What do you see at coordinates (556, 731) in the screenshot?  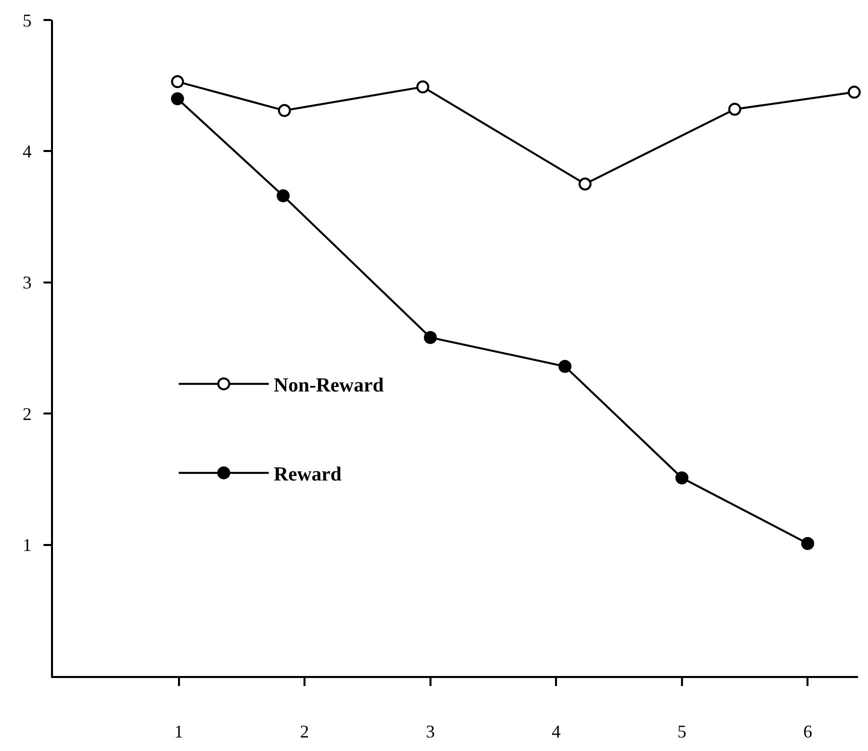 I see `x-tick-label: 4` at bounding box center [556, 731].